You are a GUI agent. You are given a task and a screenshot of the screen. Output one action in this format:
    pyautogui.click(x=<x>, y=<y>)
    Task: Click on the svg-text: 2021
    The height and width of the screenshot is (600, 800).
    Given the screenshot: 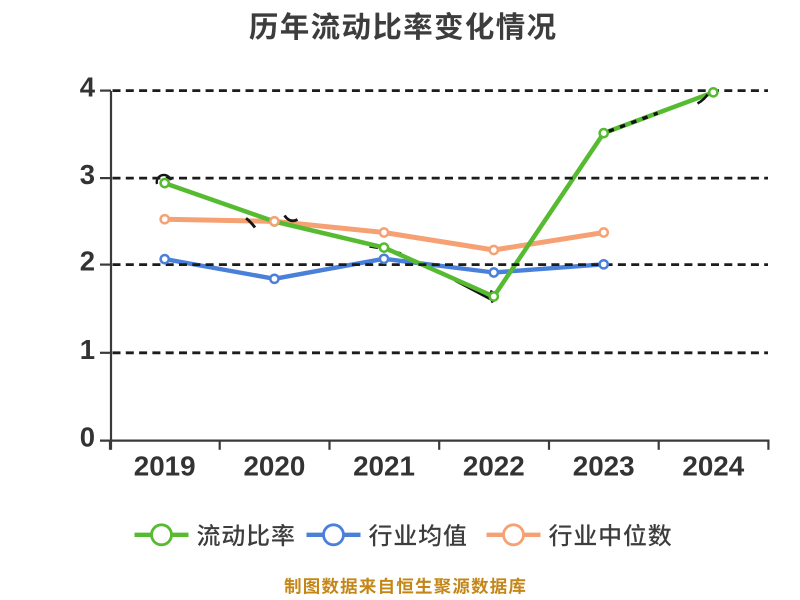 What is the action you would take?
    pyautogui.click(x=384, y=465)
    